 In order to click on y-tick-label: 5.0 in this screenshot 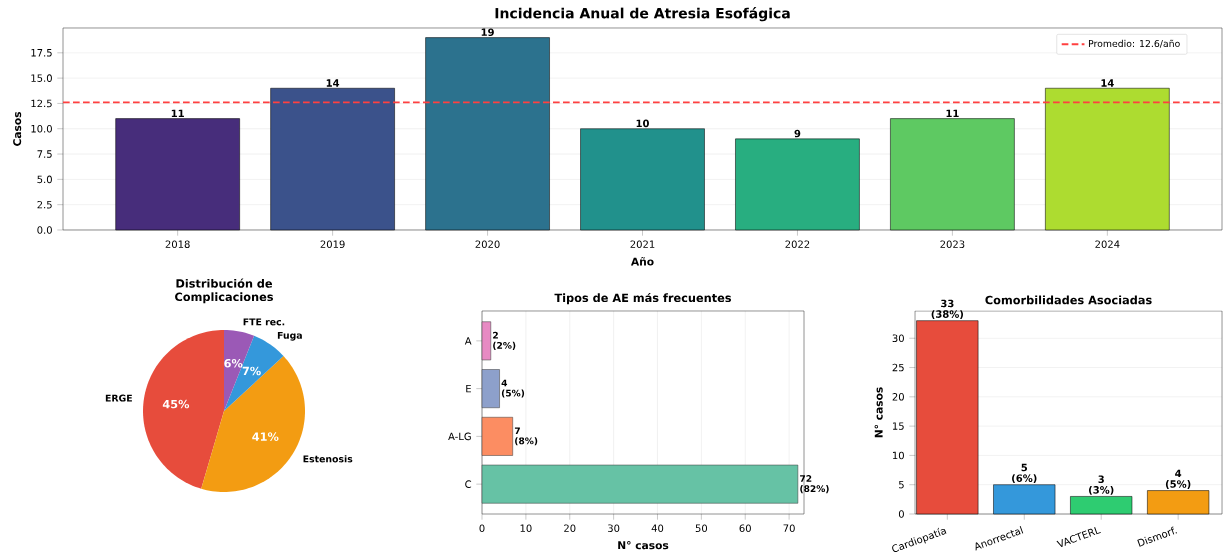, I will do `click(44, 179)`.